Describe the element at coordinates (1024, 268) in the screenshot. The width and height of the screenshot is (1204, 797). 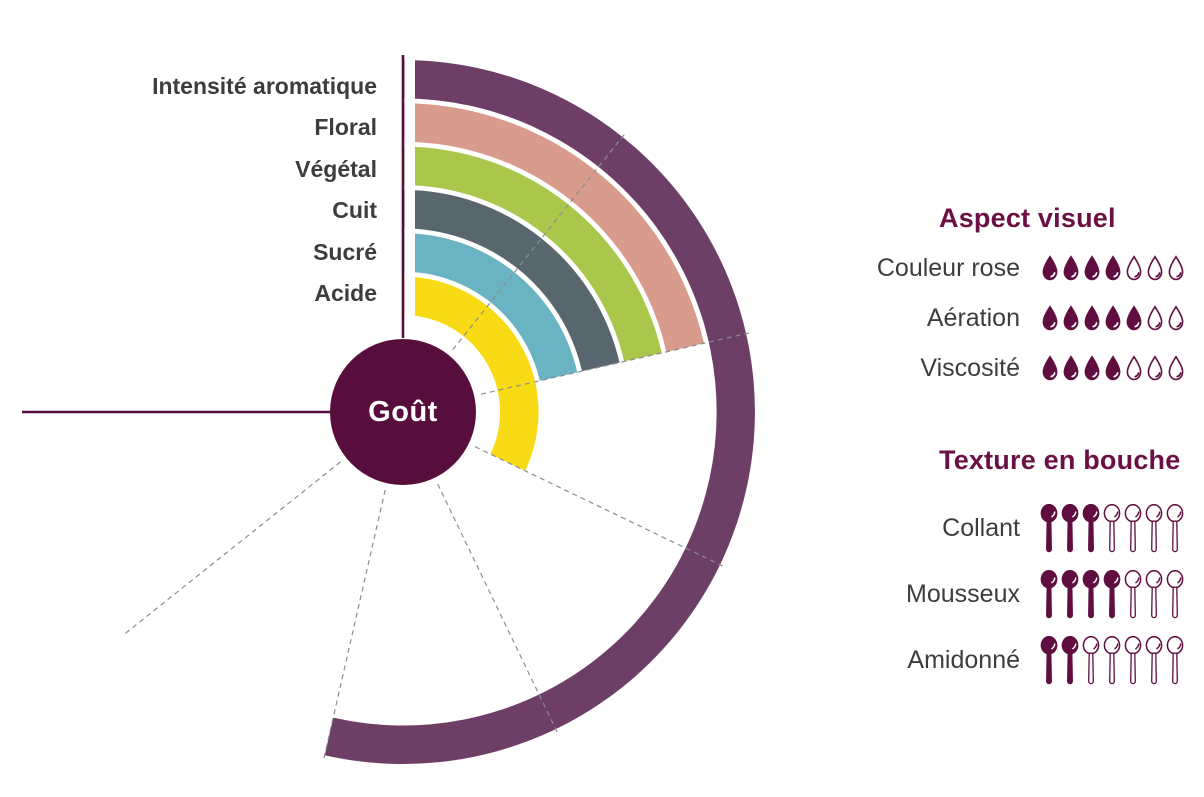
I see `rating-row-couleur-rose: Couleur rose` at that location.